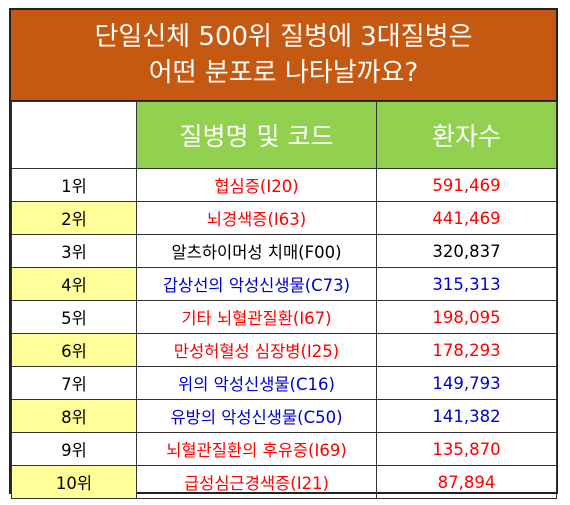 Image resolution: width=570 pixels, height=505 pixels. What do you see at coordinates (74, 185) in the screenshot?
I see `rank-cell: 1위` at bounding box center [74, 185].